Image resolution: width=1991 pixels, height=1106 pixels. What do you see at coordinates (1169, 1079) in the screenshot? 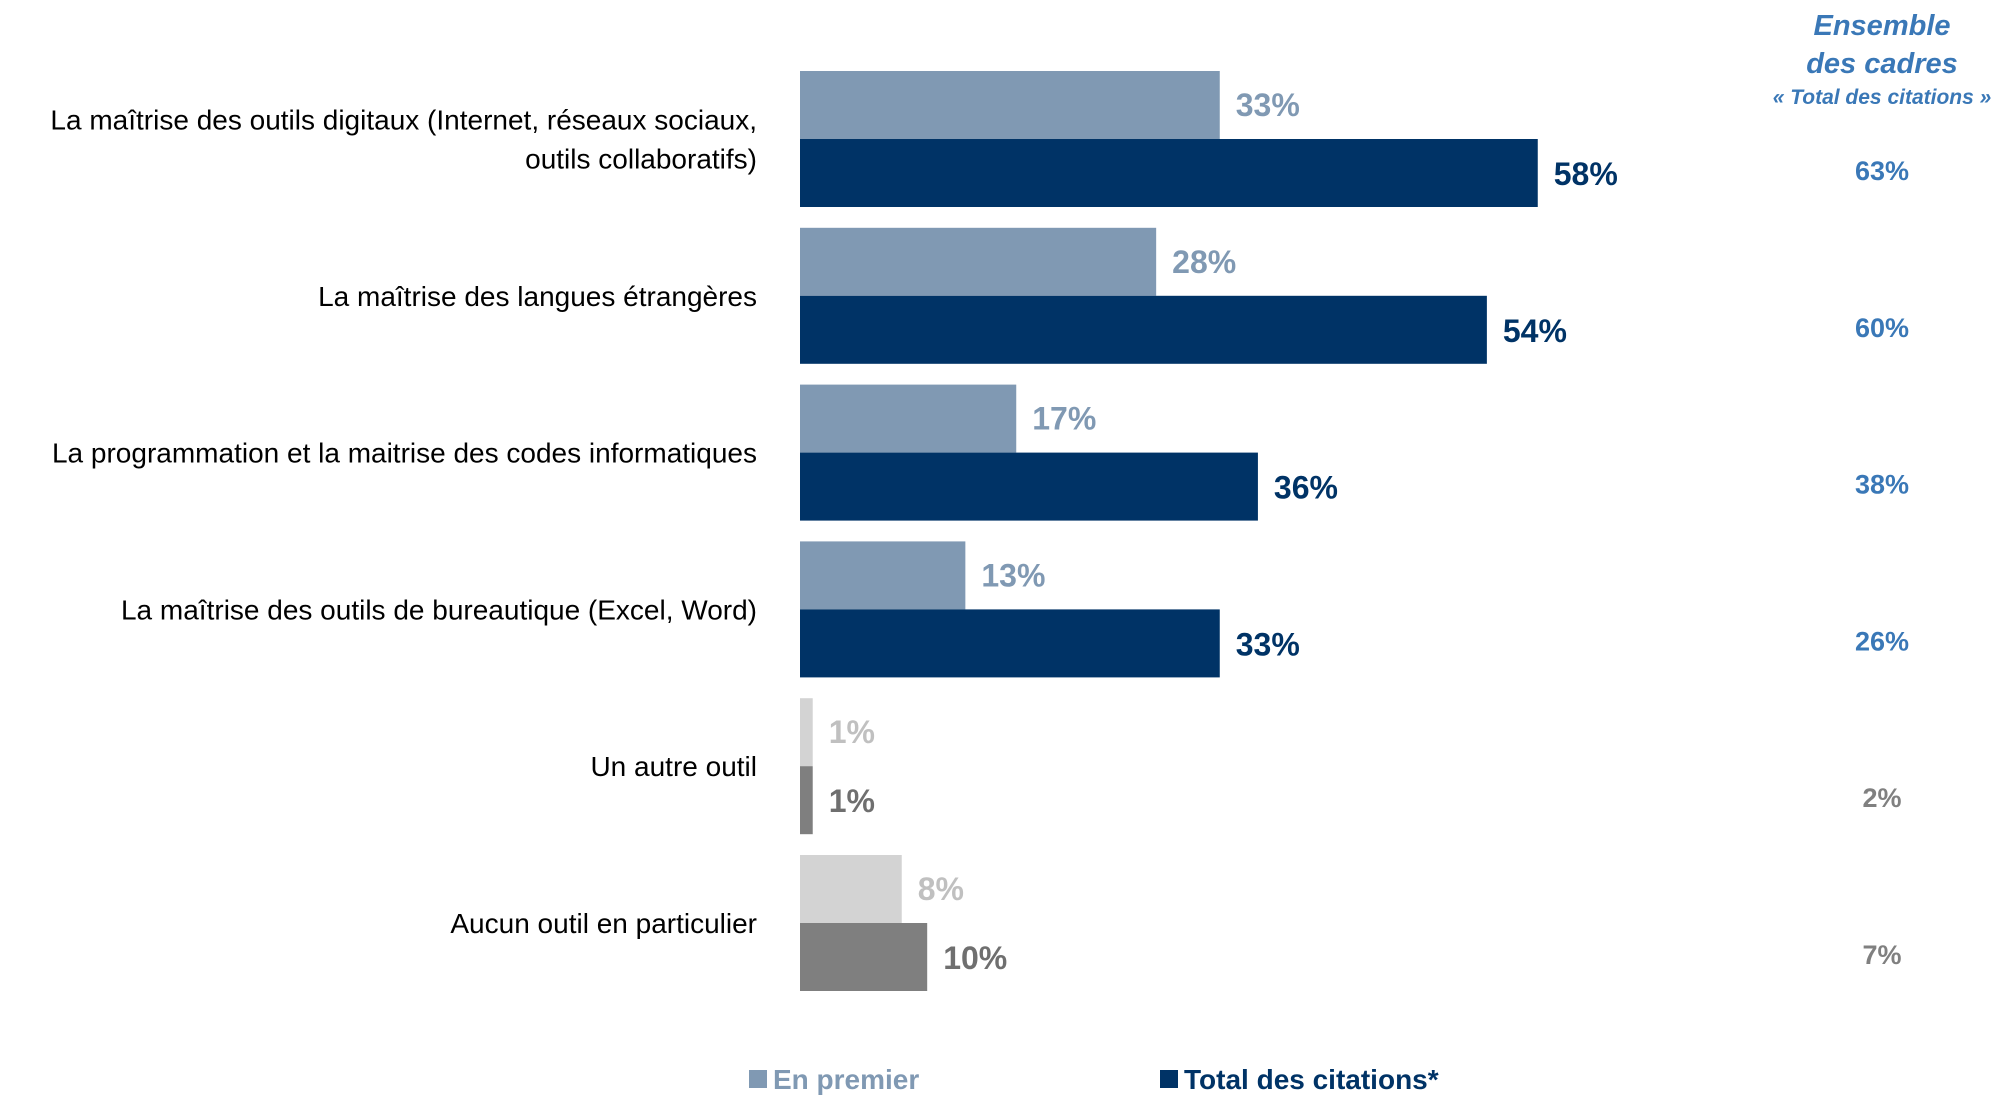
I see `legend-swatch-total-citations` at bounding box center [1169, 1079].